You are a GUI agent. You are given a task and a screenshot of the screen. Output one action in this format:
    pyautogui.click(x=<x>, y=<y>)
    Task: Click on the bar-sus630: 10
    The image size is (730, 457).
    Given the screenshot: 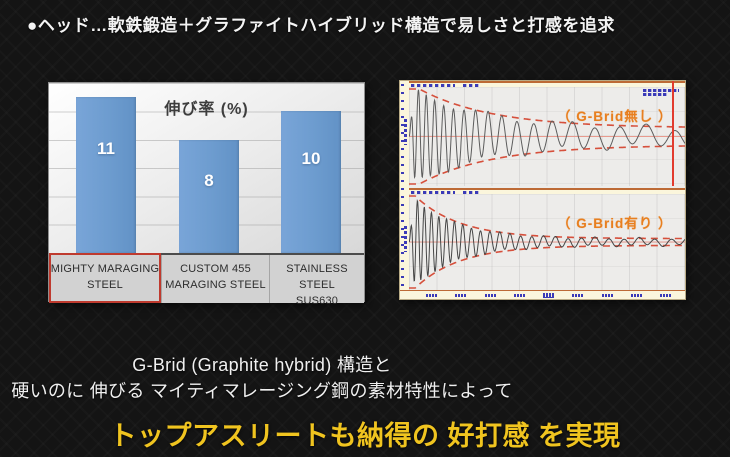 What is the action you would take?
    pyautogui.click(x=311, y=182)
    